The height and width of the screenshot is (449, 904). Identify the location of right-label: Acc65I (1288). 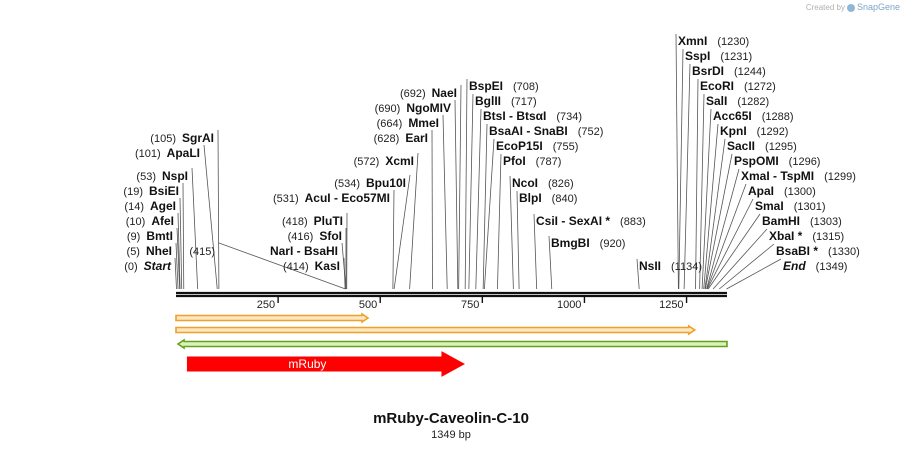
(753, 116).